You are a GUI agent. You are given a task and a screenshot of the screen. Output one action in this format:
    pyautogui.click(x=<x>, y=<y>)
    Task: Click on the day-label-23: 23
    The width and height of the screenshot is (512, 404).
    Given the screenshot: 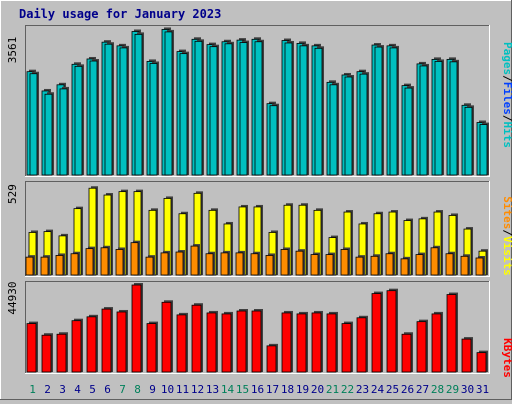 What is the action you would take?
    pyautogui.click(x=362, y=389)
    